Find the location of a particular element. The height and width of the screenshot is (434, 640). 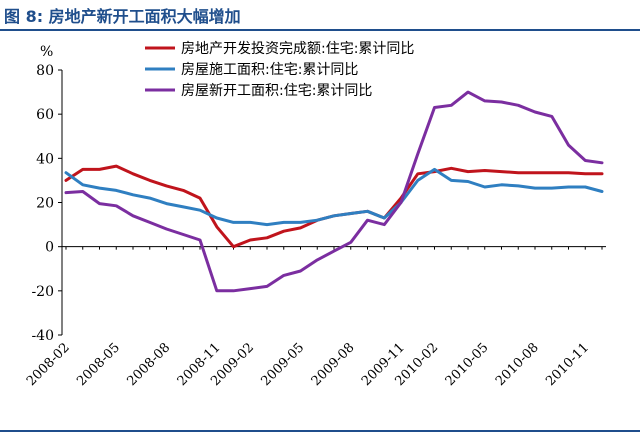

x-tick-label: 2008-05 is located at coordinates (98, 364).